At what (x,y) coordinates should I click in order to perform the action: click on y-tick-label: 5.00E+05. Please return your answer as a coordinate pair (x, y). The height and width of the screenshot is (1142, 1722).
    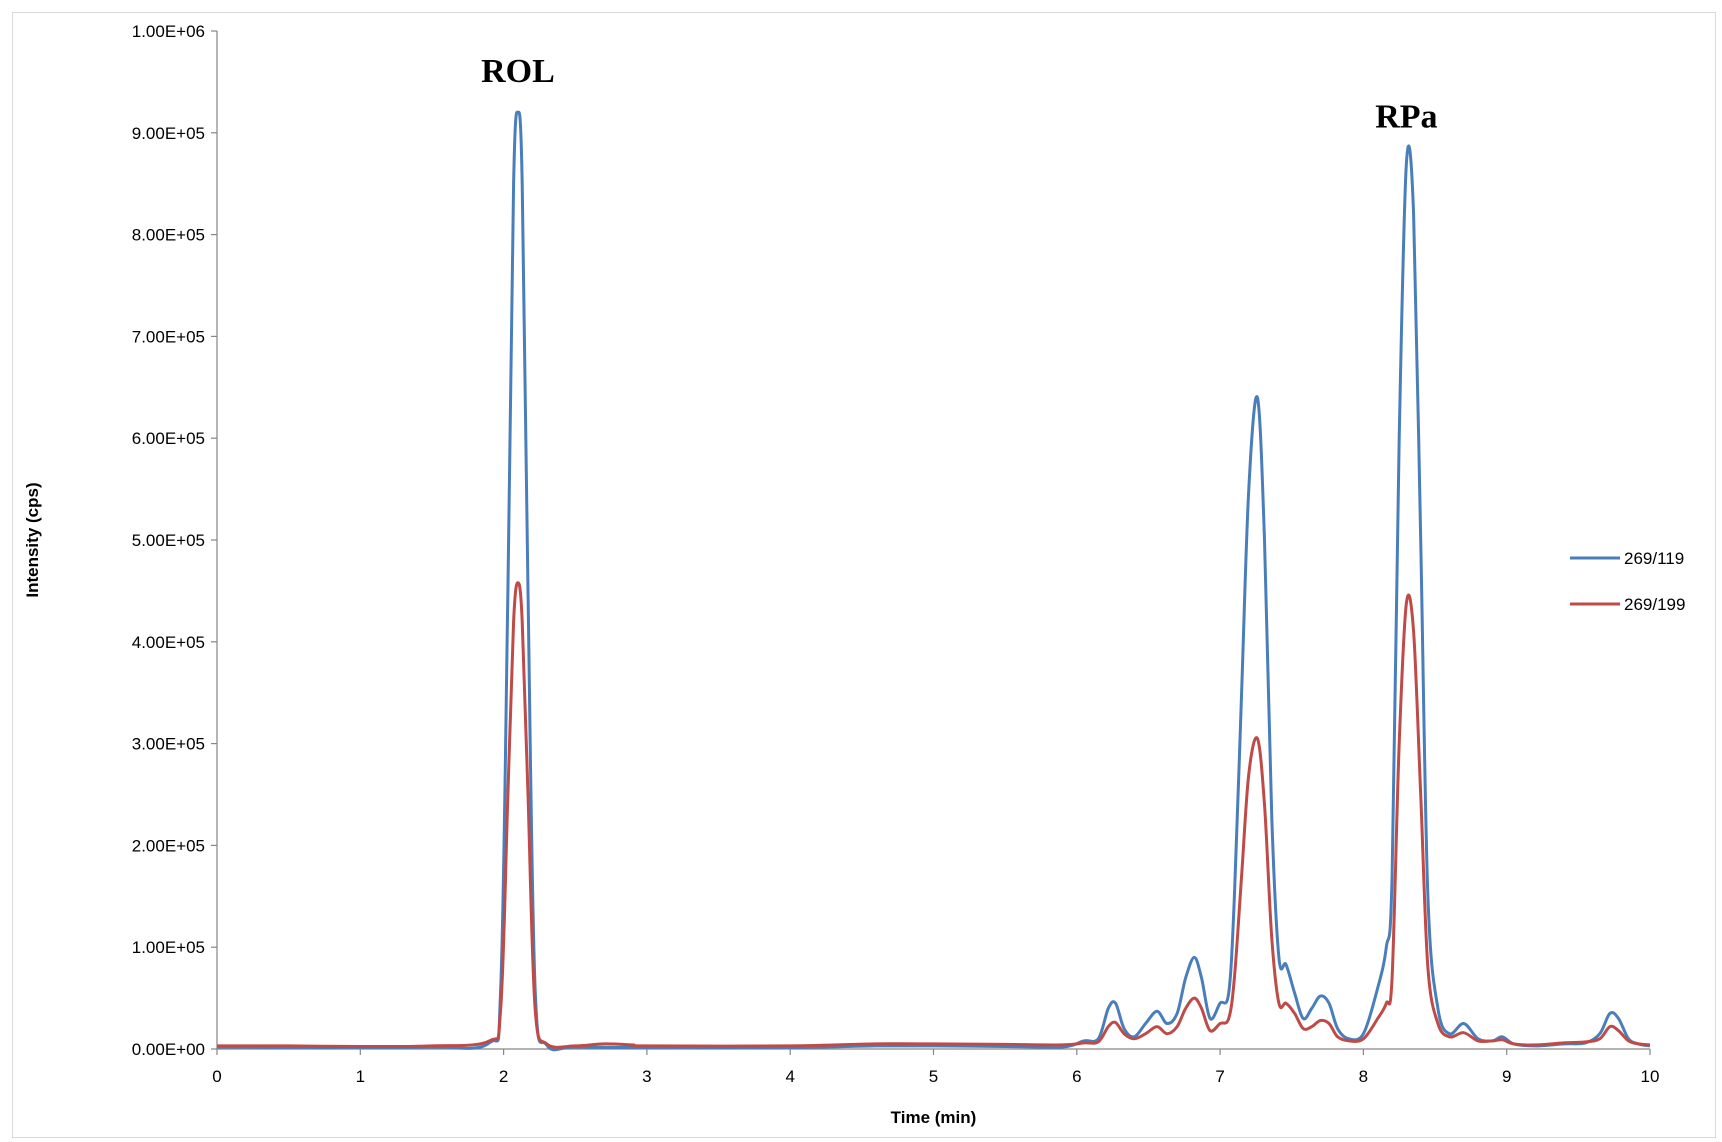
    Looking at the image, I should click on (168, 540).